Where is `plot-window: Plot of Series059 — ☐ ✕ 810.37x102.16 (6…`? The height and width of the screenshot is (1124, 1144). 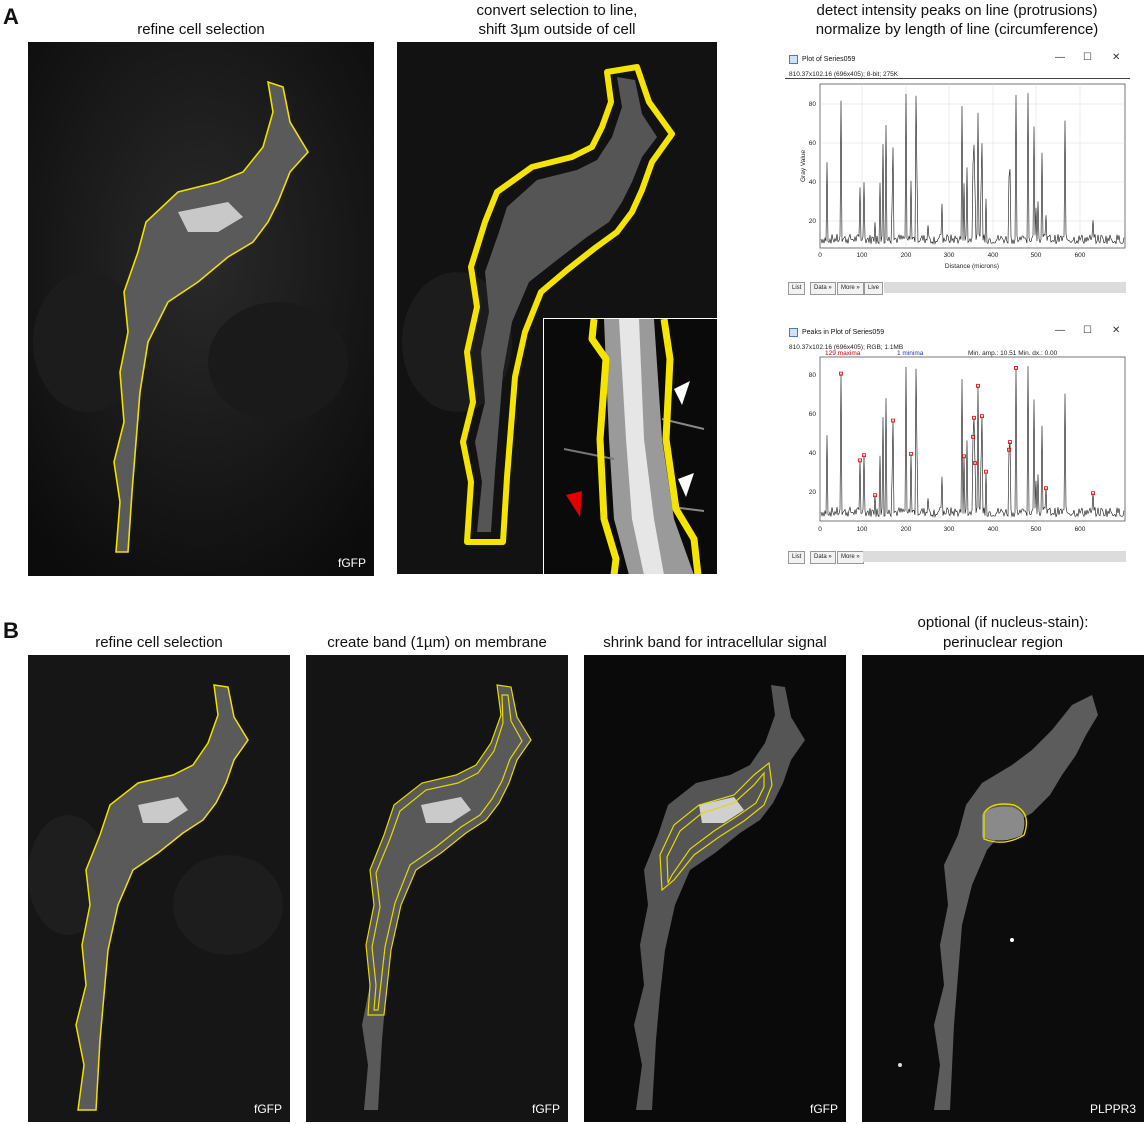 plot-window: Plot of Series059 — ☐ ✕ 810.37x102.16 (6… is located at coordinates (957, 172).